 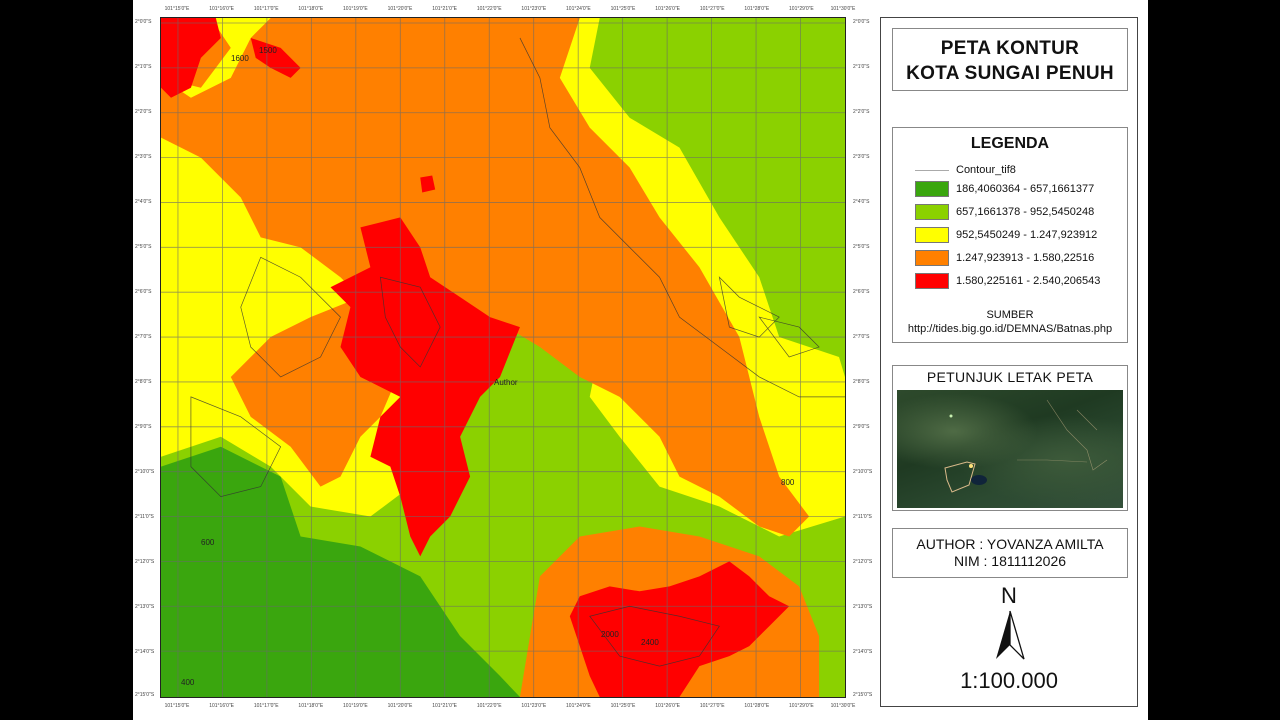 What do you see at coordinates (1010, 48) in the screenshot?
I see `map-title-line-1: PETA KONTUR` at bounding box center [1010, 48].